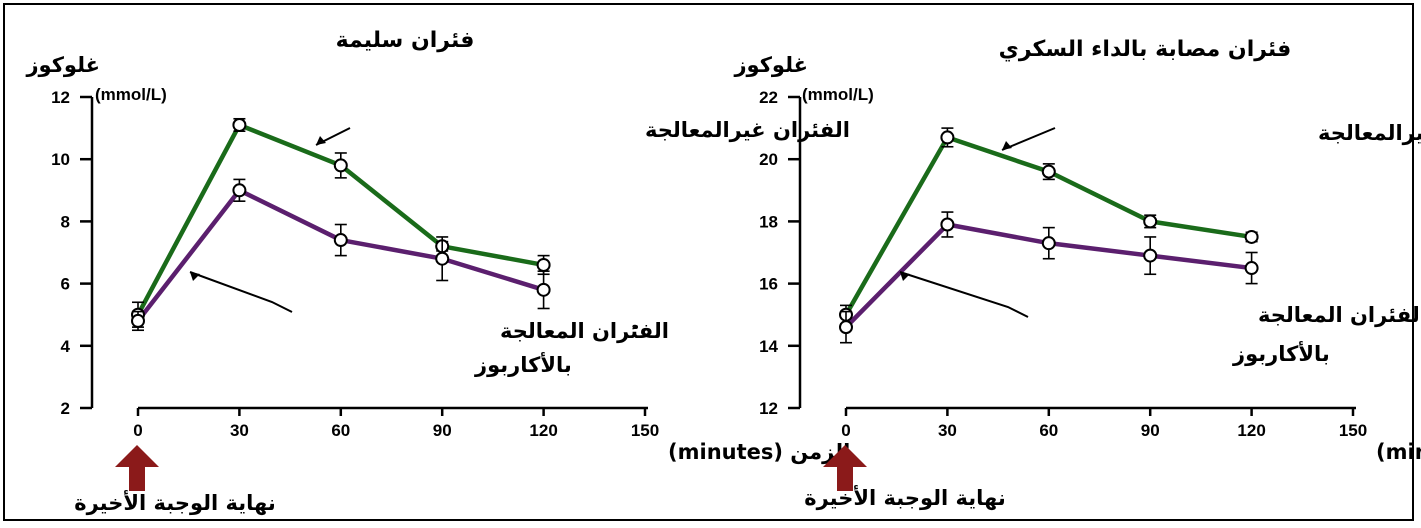  Describe the element at coordinates (768, 159) in the screenshot. I see `y-tick-label: 20` at that location.